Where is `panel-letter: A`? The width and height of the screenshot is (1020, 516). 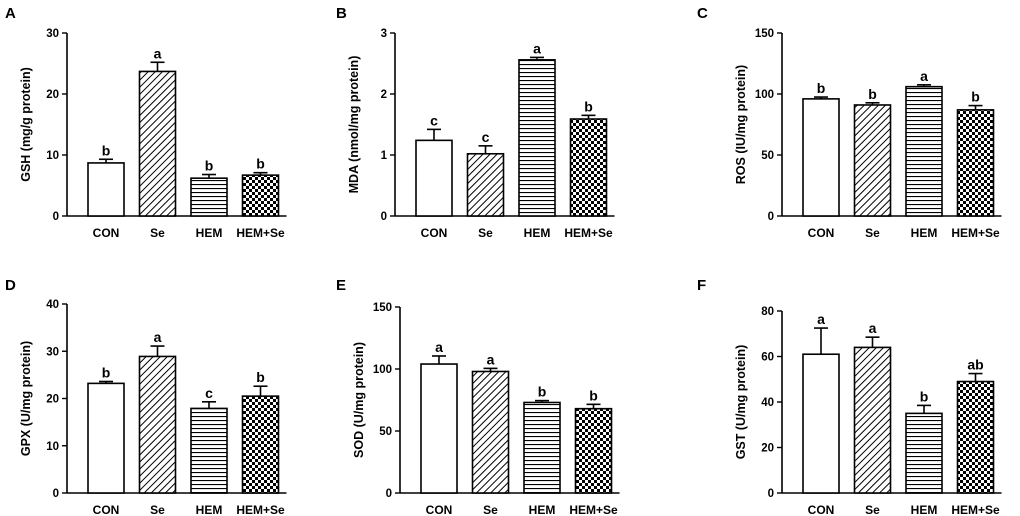
panel-letter: A is located at coordinates (10, 13).